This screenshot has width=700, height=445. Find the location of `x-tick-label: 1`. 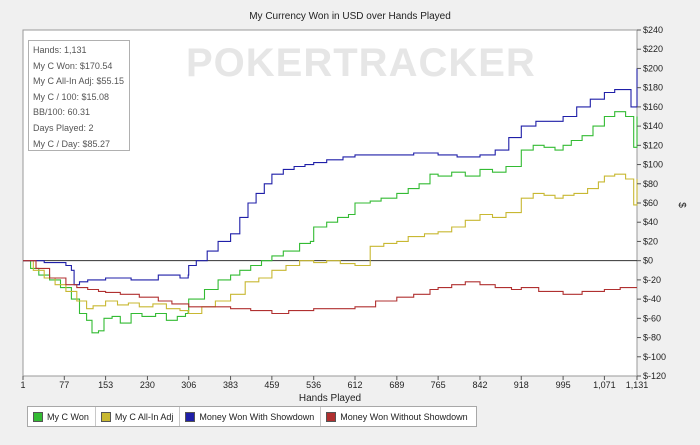

x-tick-label: 1 is located at coordinates (22, 385).